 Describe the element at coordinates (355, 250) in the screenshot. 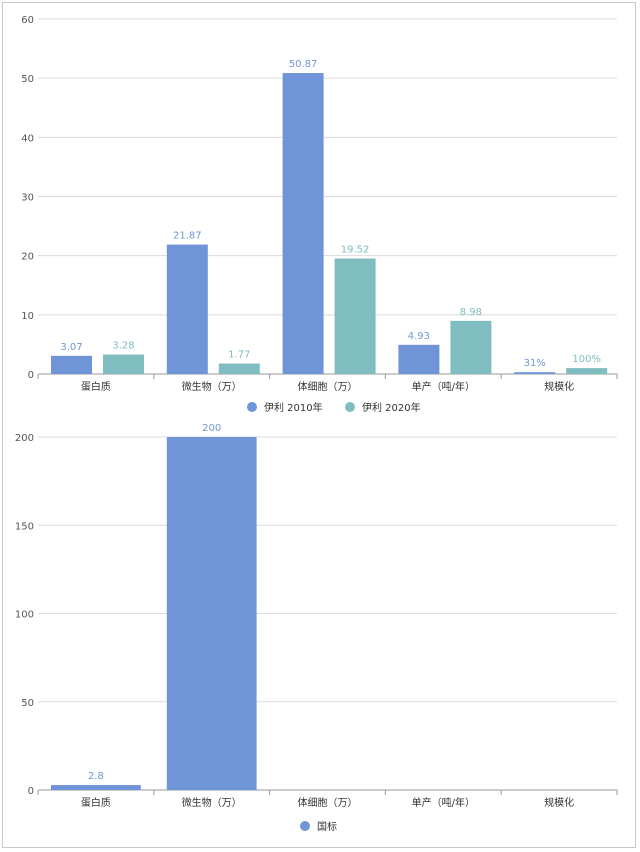

I see `chart0-data-label: 19.52` at that location.